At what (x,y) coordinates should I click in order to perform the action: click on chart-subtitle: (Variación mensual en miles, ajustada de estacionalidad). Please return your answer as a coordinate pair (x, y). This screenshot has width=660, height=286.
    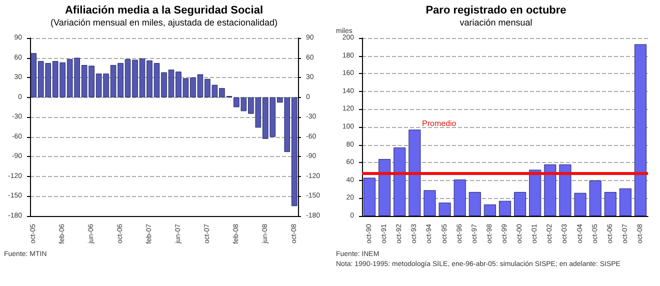
    Looking at the image, I should click on (164, 23).